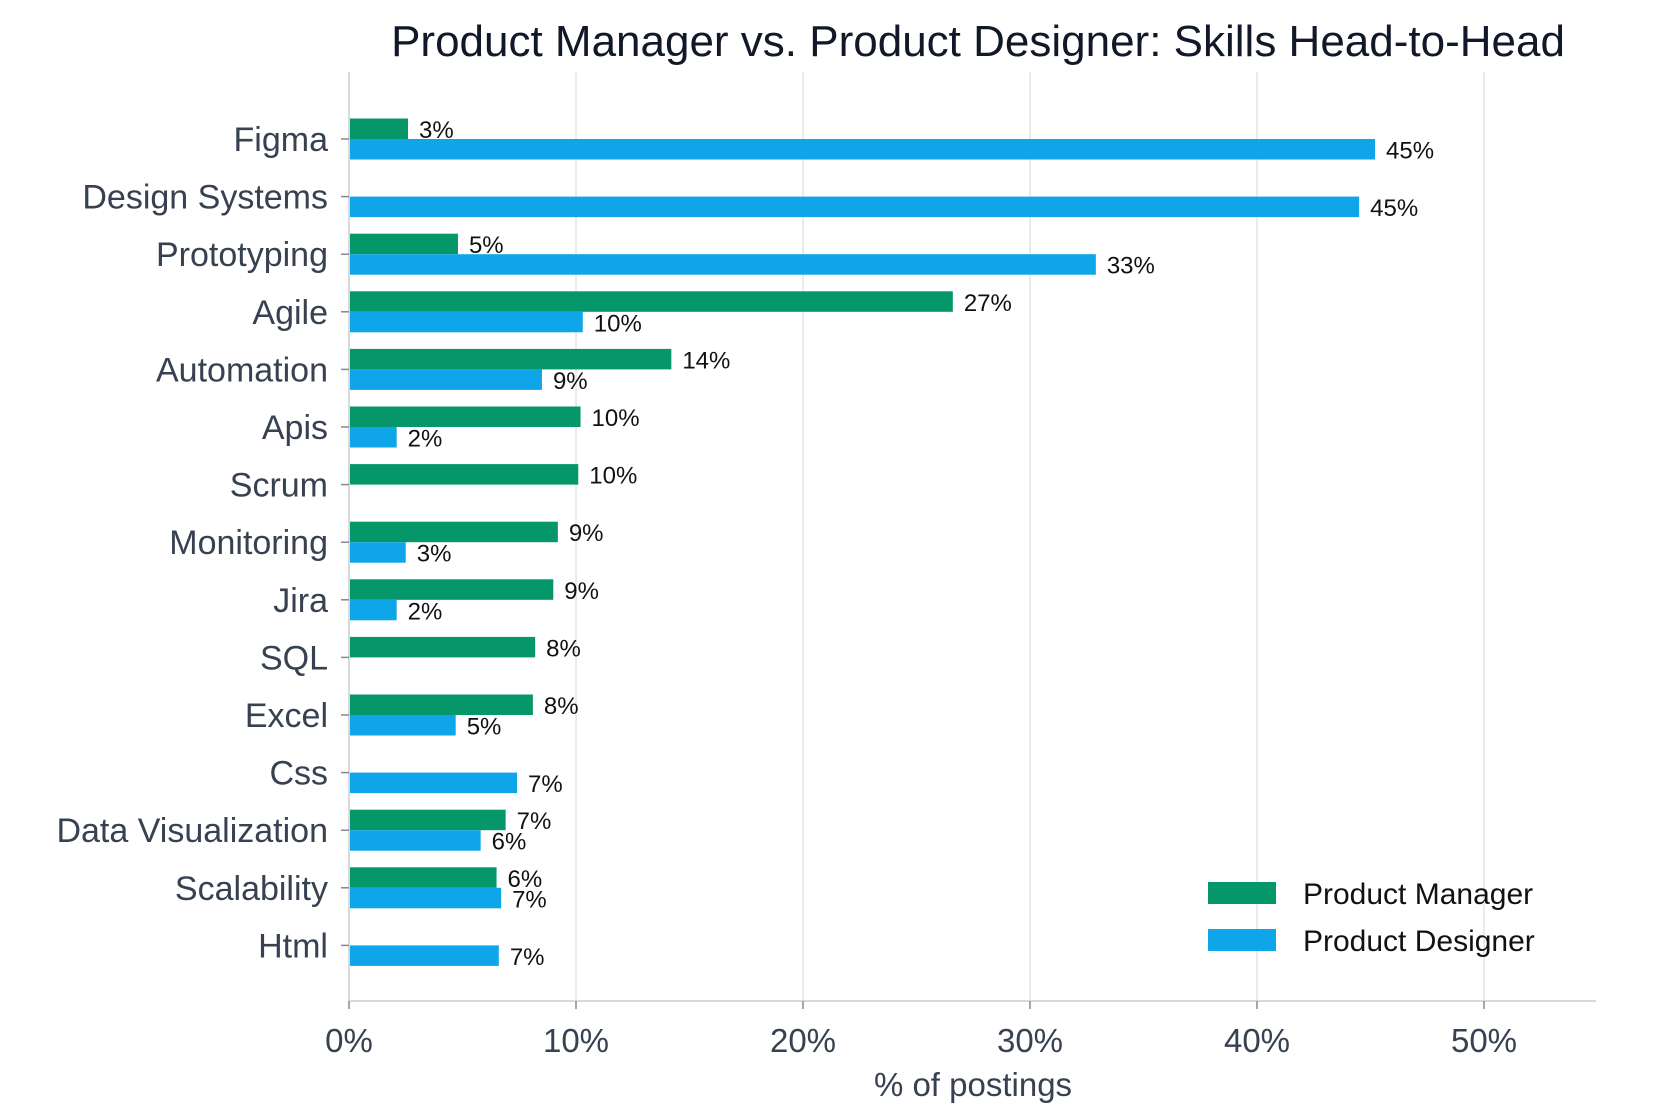 This screenshot has width=1660, height=1119. Describe the element at coordinates (1131, 266) in the screenshot. I see `data-label: 33%` at that location.